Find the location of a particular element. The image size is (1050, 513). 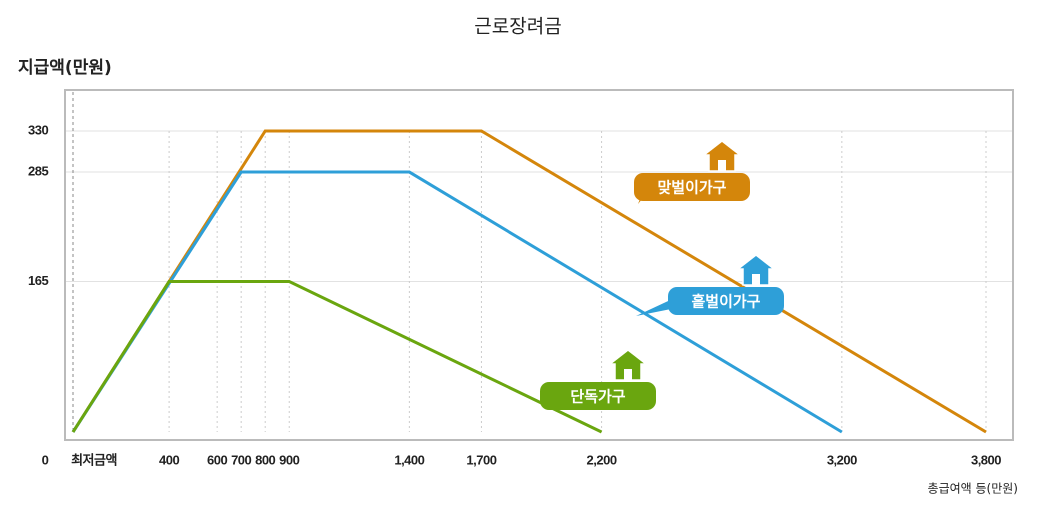

x-tick-label: 800 is located at coordinates (265, 459).